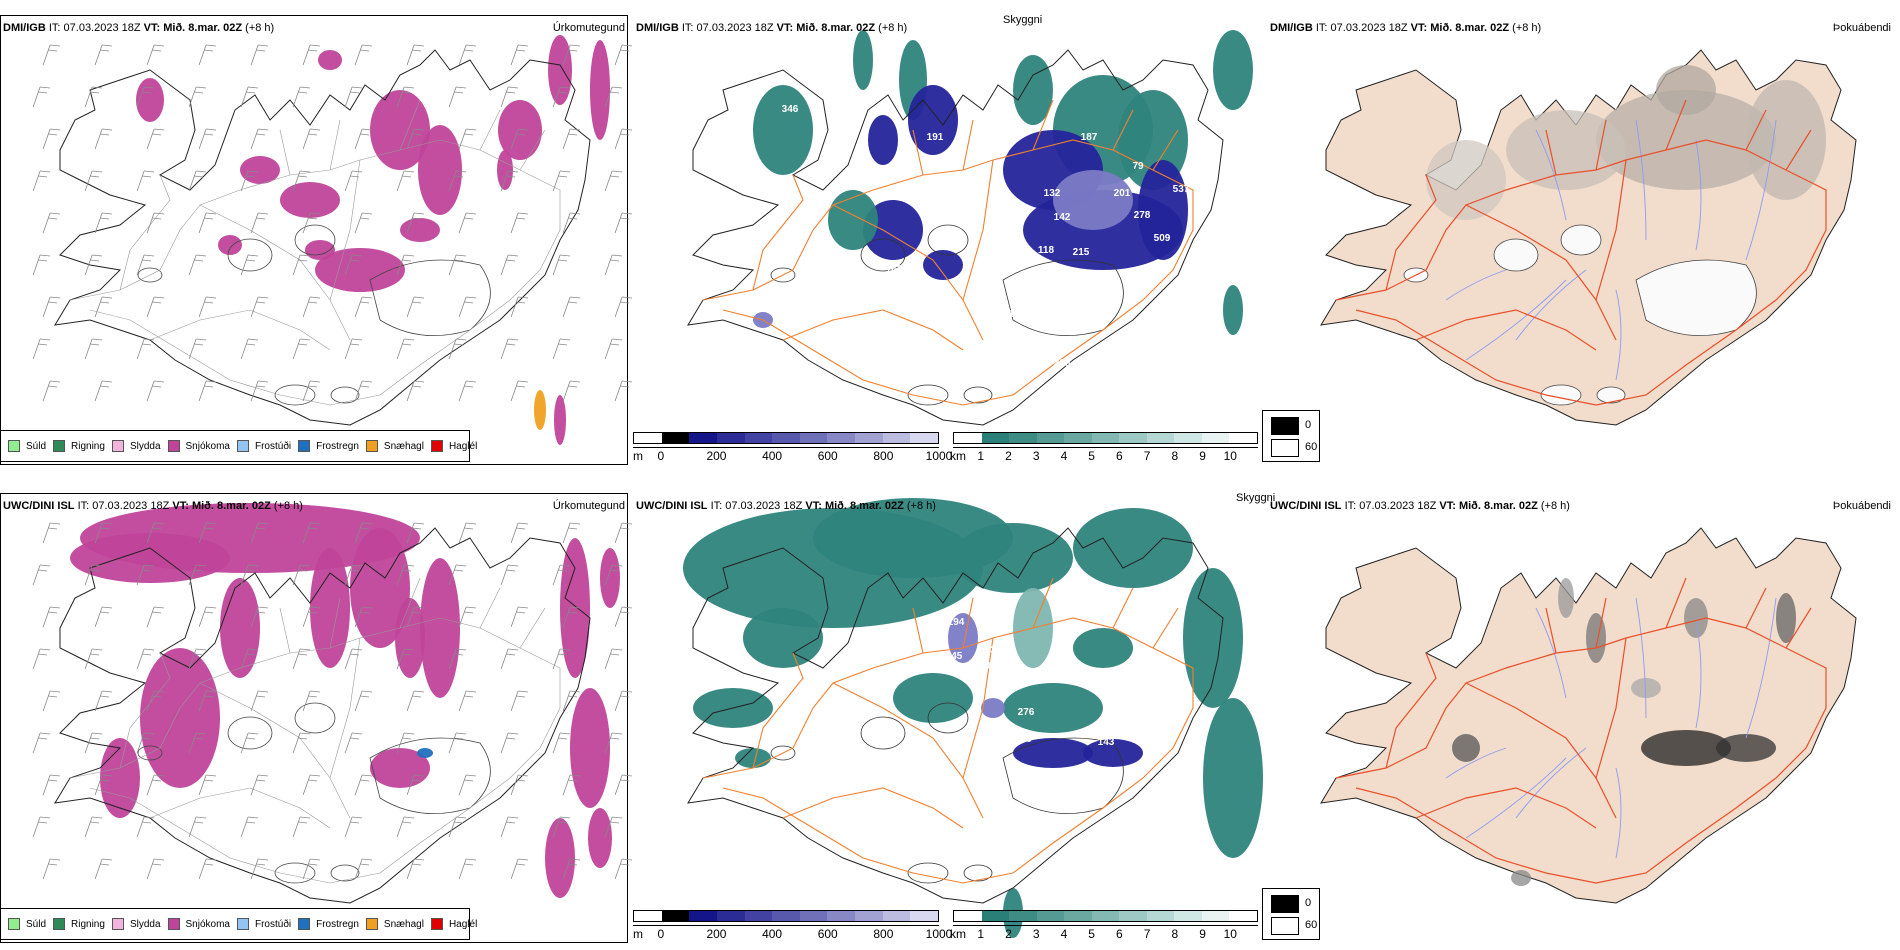 The height and width of the screenshot is (950, 1900). What do you see at coordinates (1181, 189) in the screenshot?
I see `cloud-base-label: 537` at bounding box center [1181, 189].